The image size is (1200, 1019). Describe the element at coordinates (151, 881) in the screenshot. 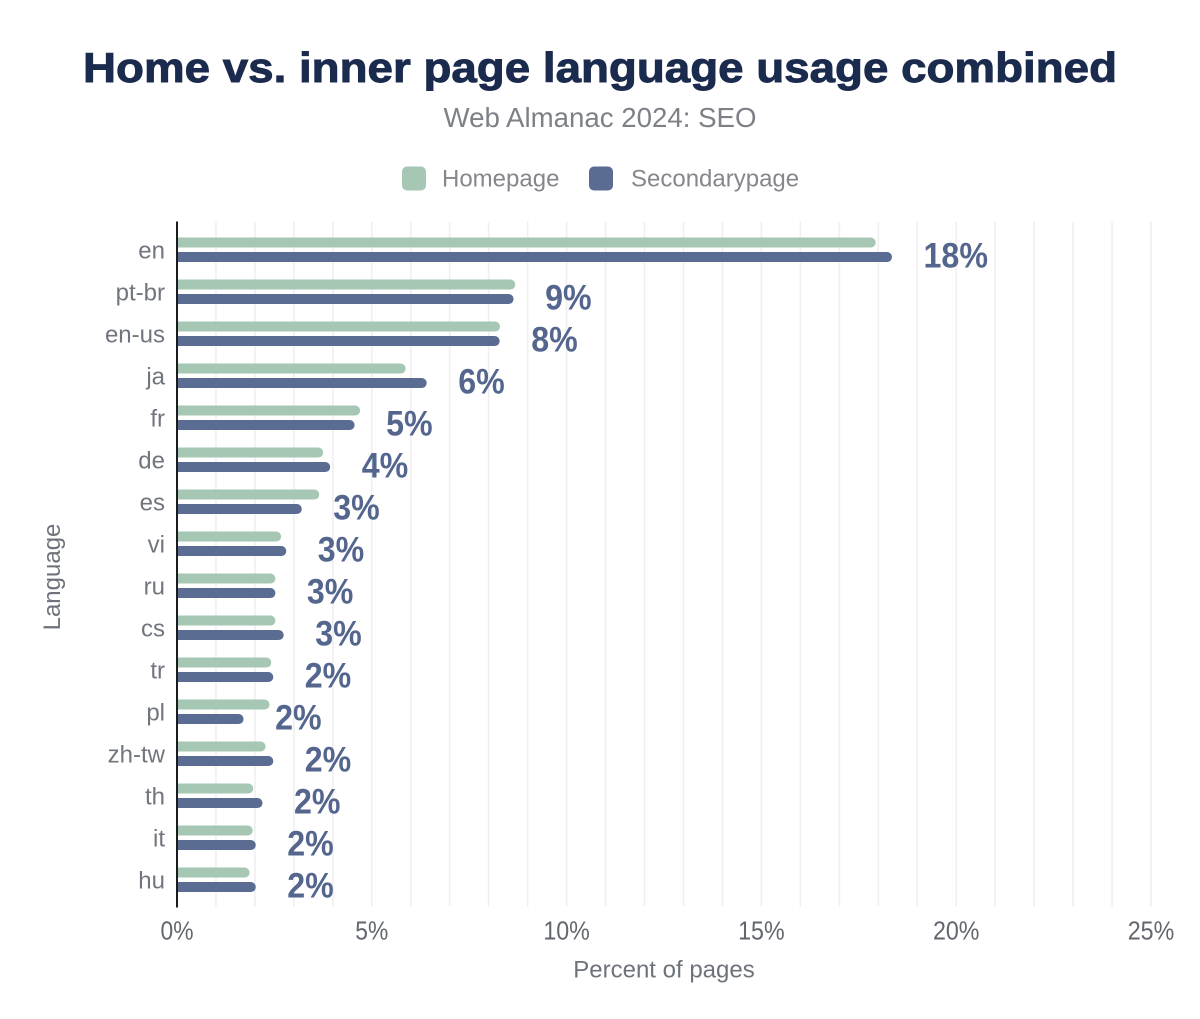

I see `svg-text: hu` at that location.